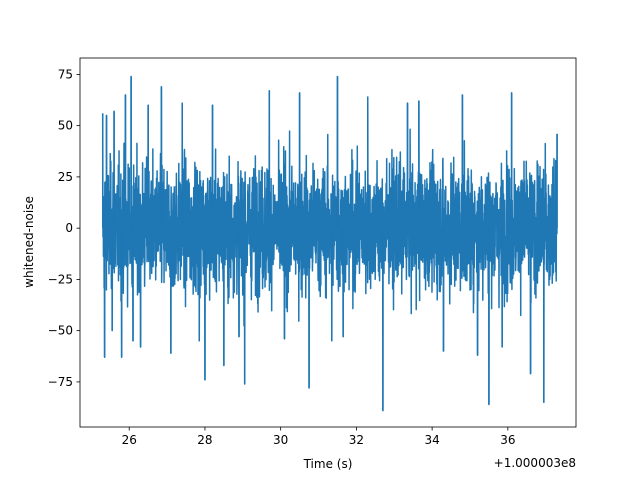  What do you see at coordinates (129, 440) in the screenshot?
I see `x-tick-label: 26` at bounding box center [129, 440].